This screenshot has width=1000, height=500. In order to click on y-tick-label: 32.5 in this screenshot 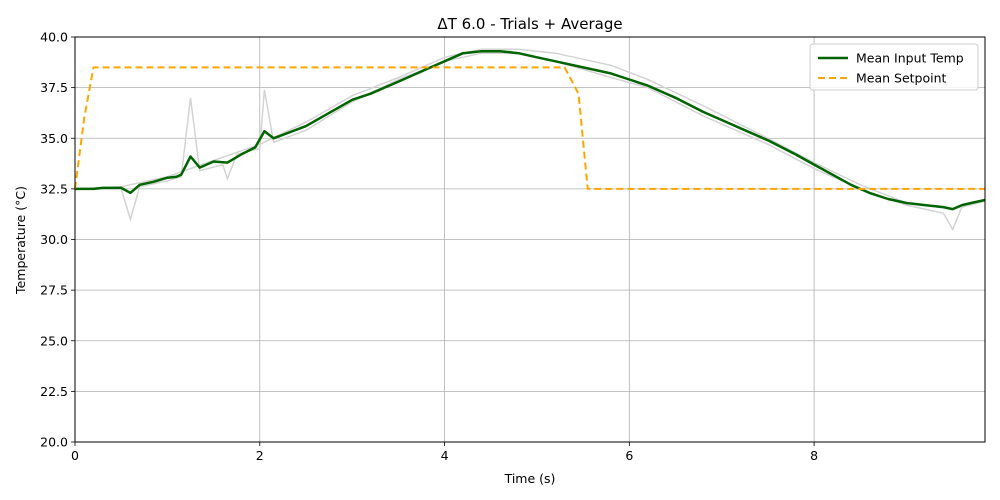, I will do `click(54, 188)`.